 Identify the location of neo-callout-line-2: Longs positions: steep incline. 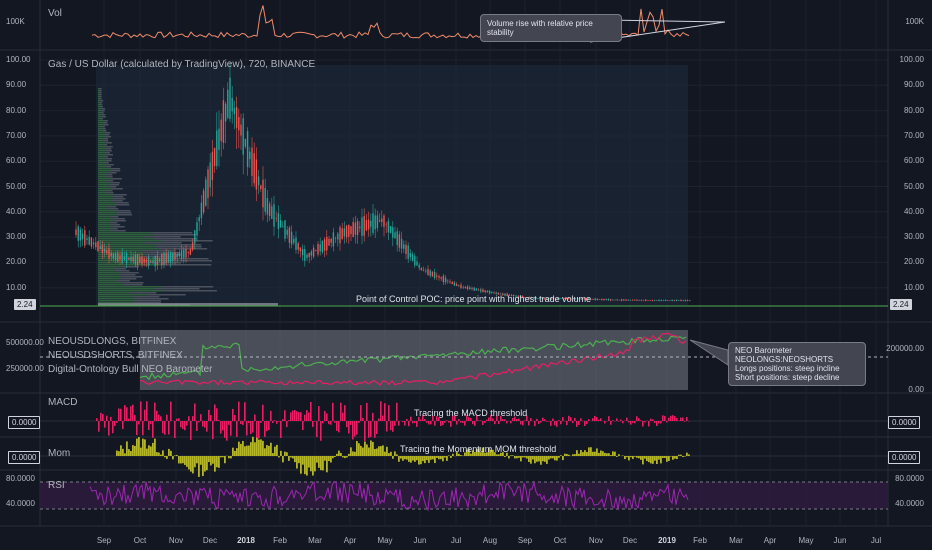
(787, 368).